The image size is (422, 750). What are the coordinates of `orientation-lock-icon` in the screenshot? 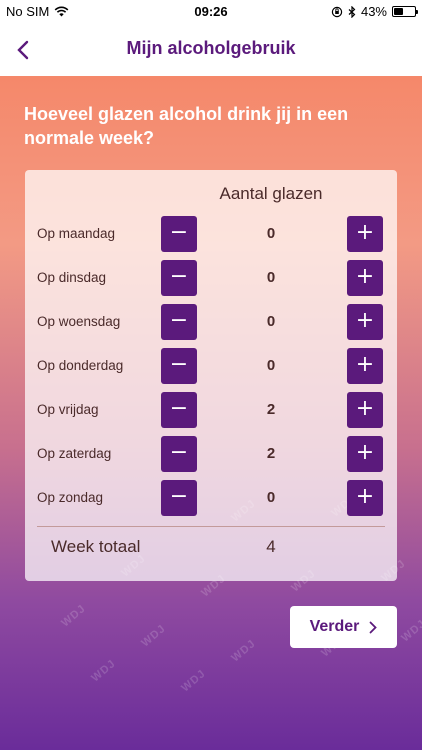 It's located at (337, 11).